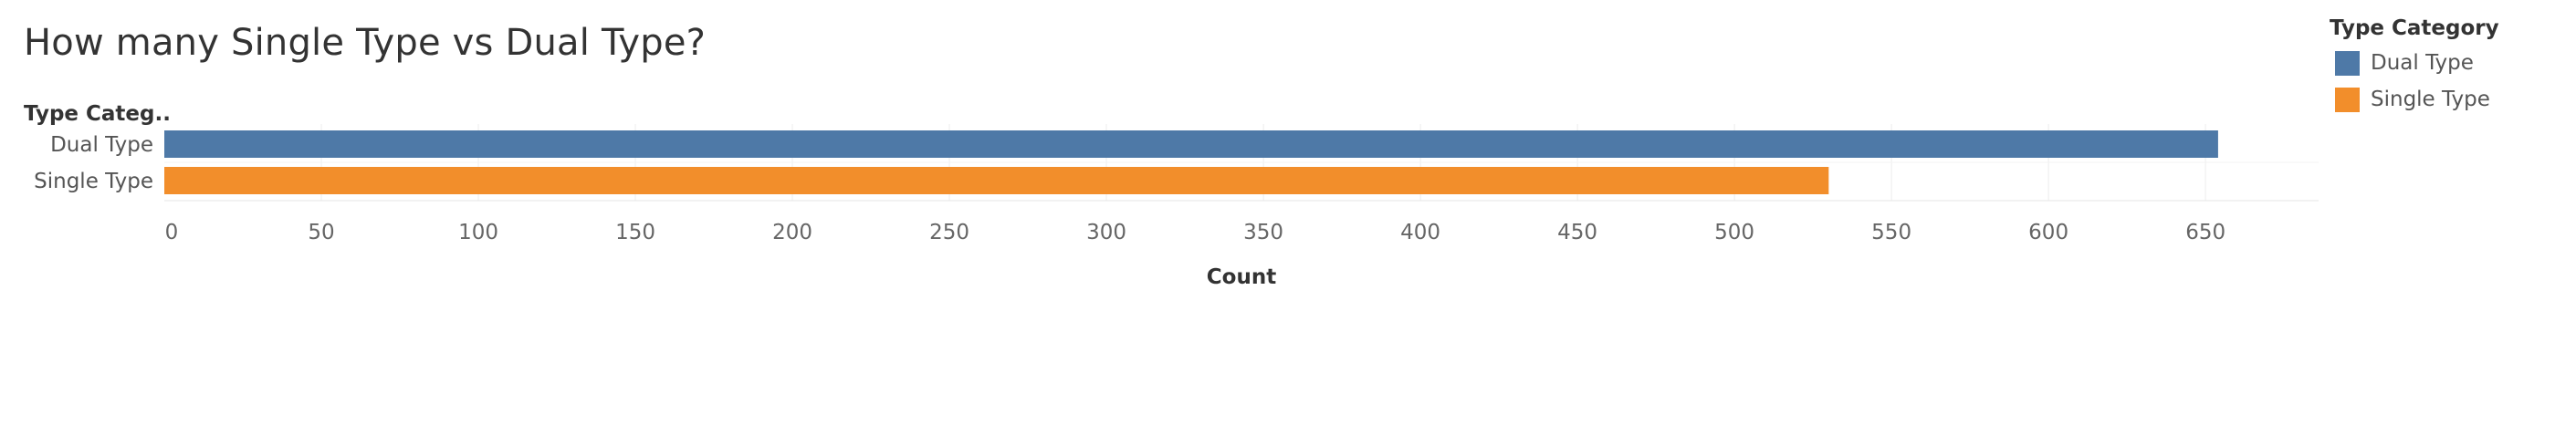  I want to click on bar-single-type, so click(996, 180).